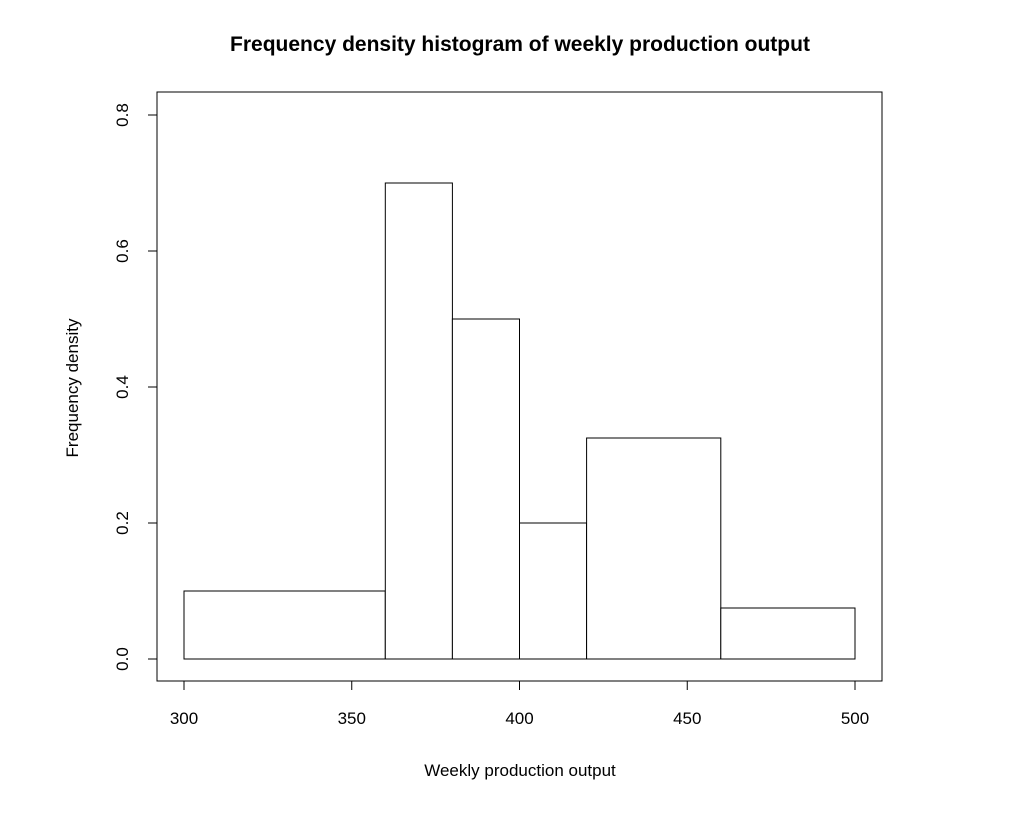  I want to click on x-tick-label-450: 450, so click(687, 718).